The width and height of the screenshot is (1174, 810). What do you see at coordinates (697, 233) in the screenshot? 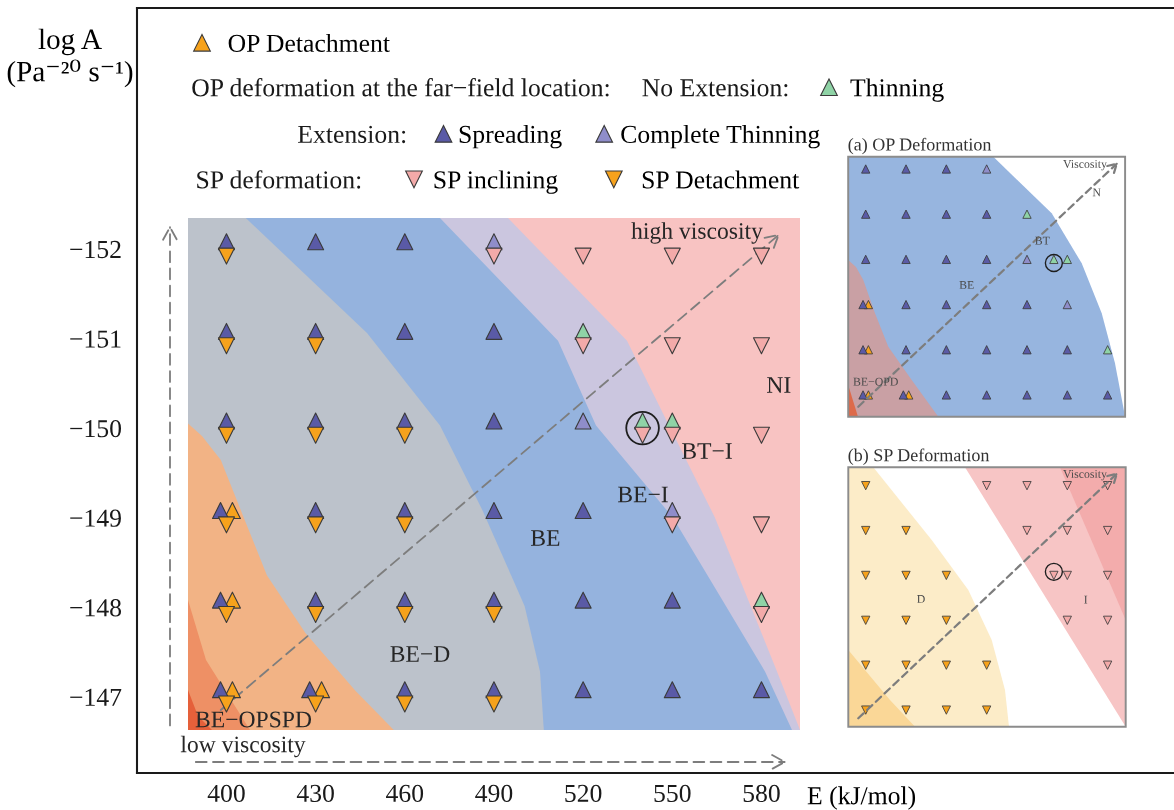
I see `annotation: high viscosity` at bounding box center [697, 233].